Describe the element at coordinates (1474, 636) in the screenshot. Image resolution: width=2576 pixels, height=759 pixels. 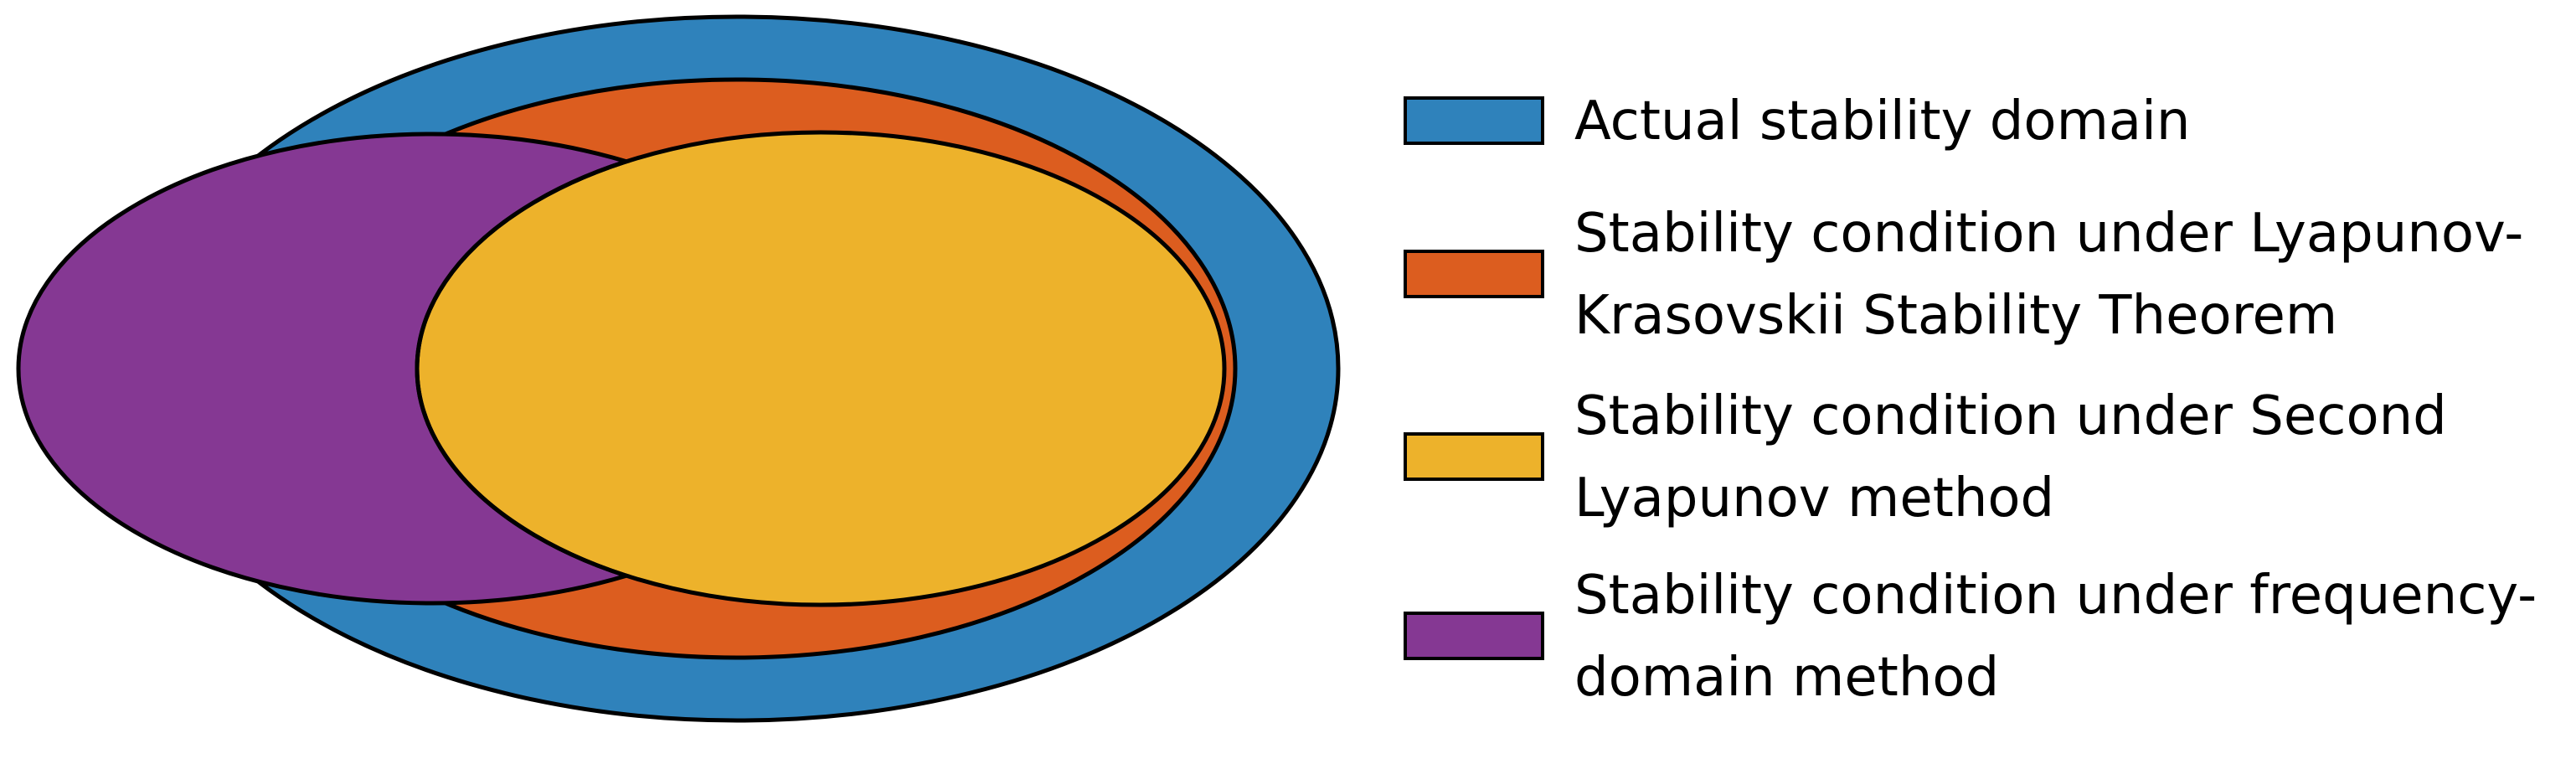
I see `legend-swatch-frequency-domain` at that location.